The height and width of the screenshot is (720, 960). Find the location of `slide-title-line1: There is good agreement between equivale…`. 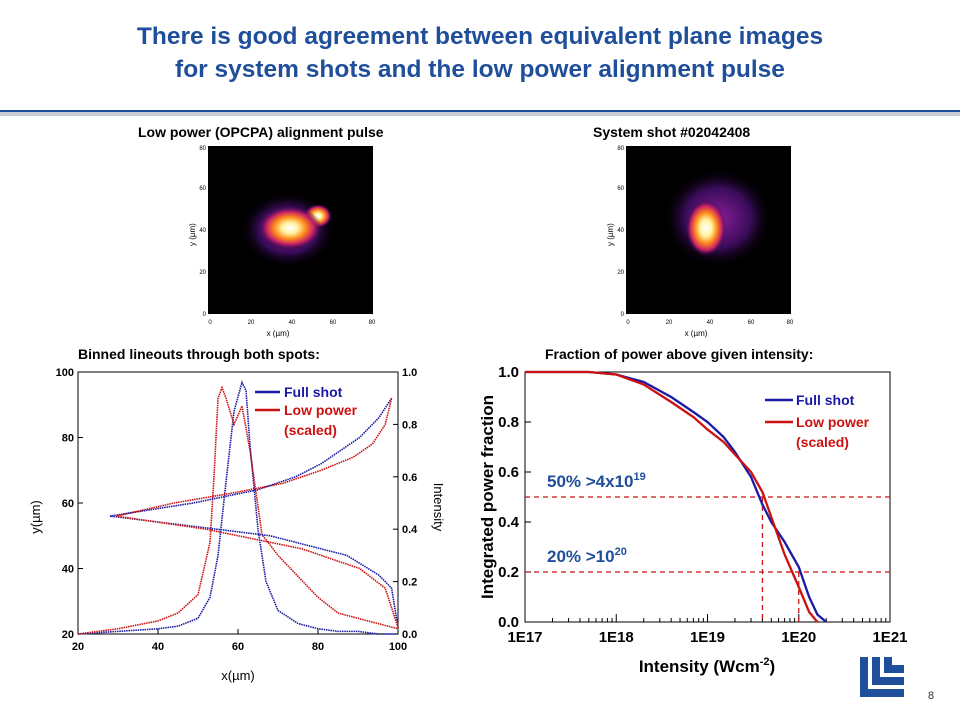

slide-title-line1: There is good agreement between equivale… is located at coordinates (480, 36).